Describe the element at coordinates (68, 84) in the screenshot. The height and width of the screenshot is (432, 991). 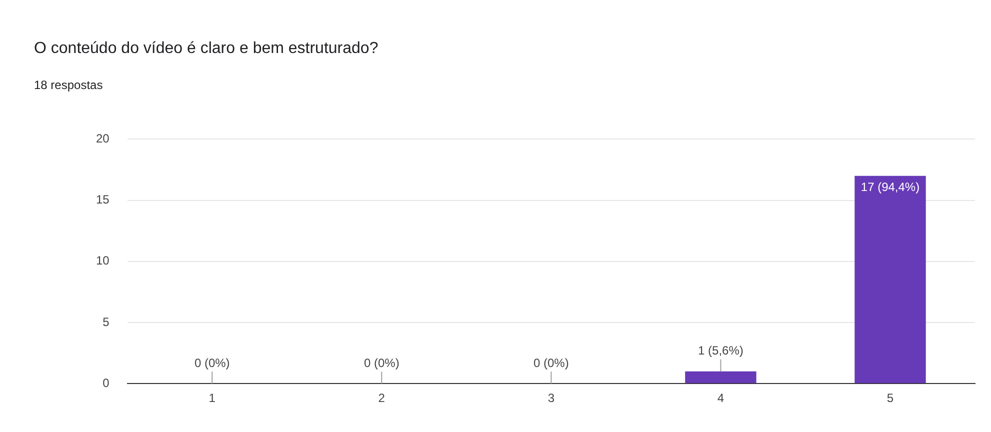
I see `chart-subtitle: 18 respostas` at that location.